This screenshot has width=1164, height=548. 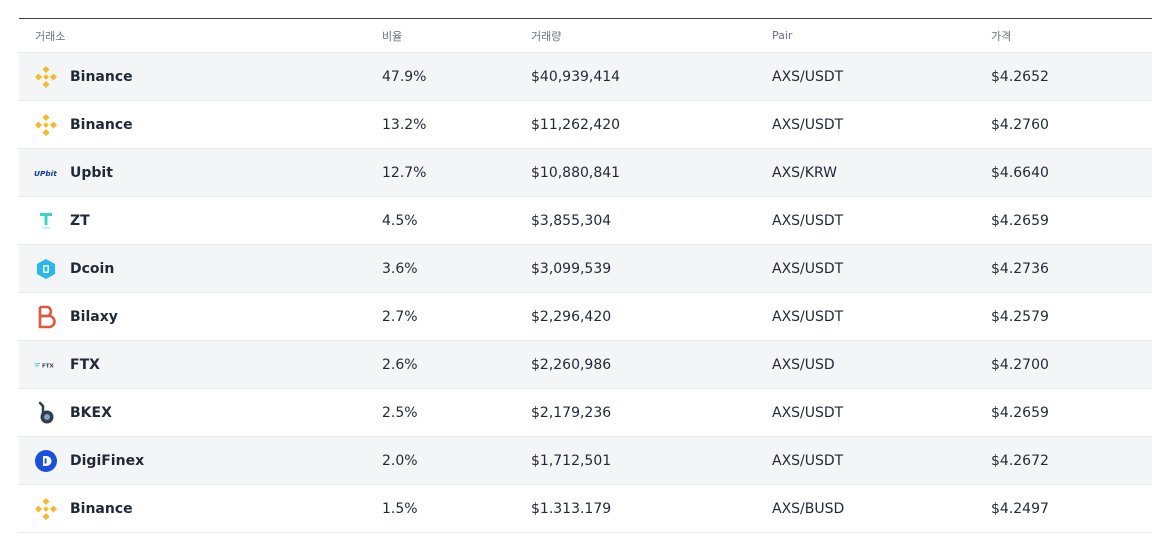 What do you see at coordinates (400, 316) in the screenshot?
I see `share-cell: 2.7%` at bounding box center [400, 316].